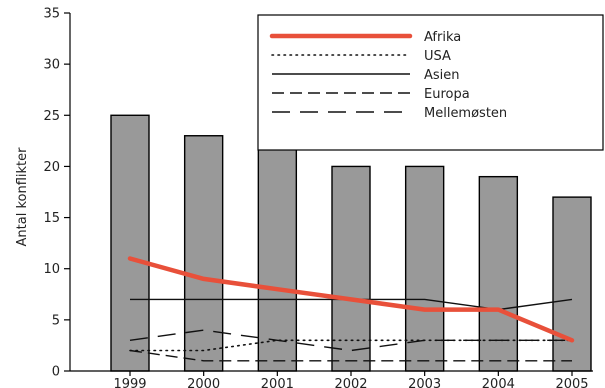 The height and width of the screenshot is (388, 605). I want to click on y-tick-label-5: 5, so click(56, 320).